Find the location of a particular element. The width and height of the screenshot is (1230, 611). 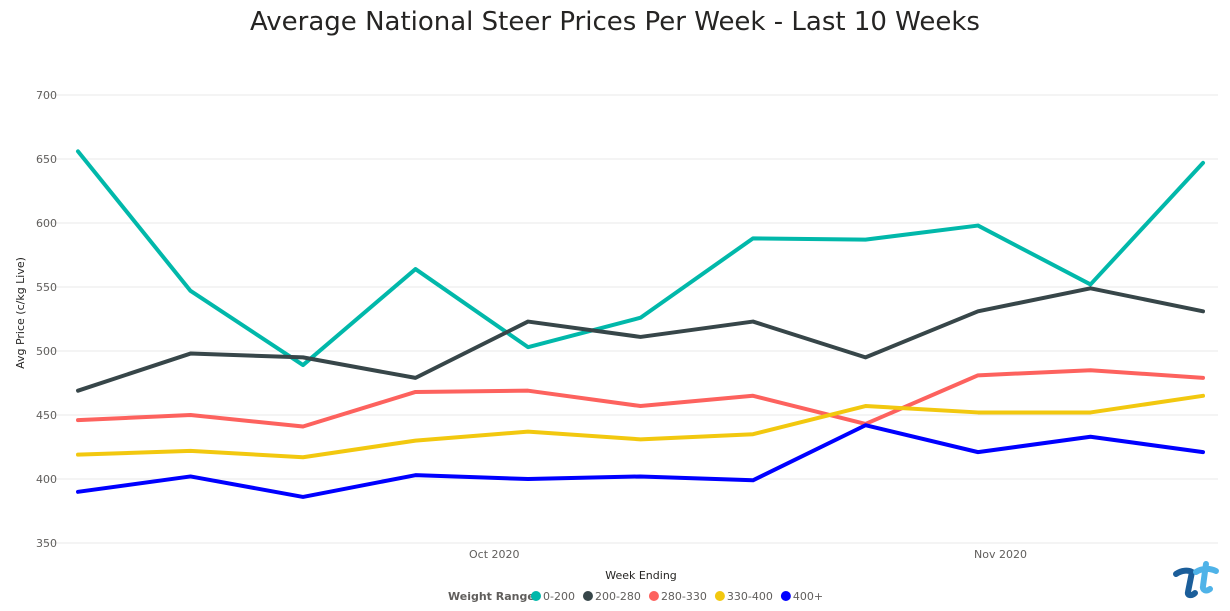

y-tick-label: 600 is located at coordinates (46, 223).